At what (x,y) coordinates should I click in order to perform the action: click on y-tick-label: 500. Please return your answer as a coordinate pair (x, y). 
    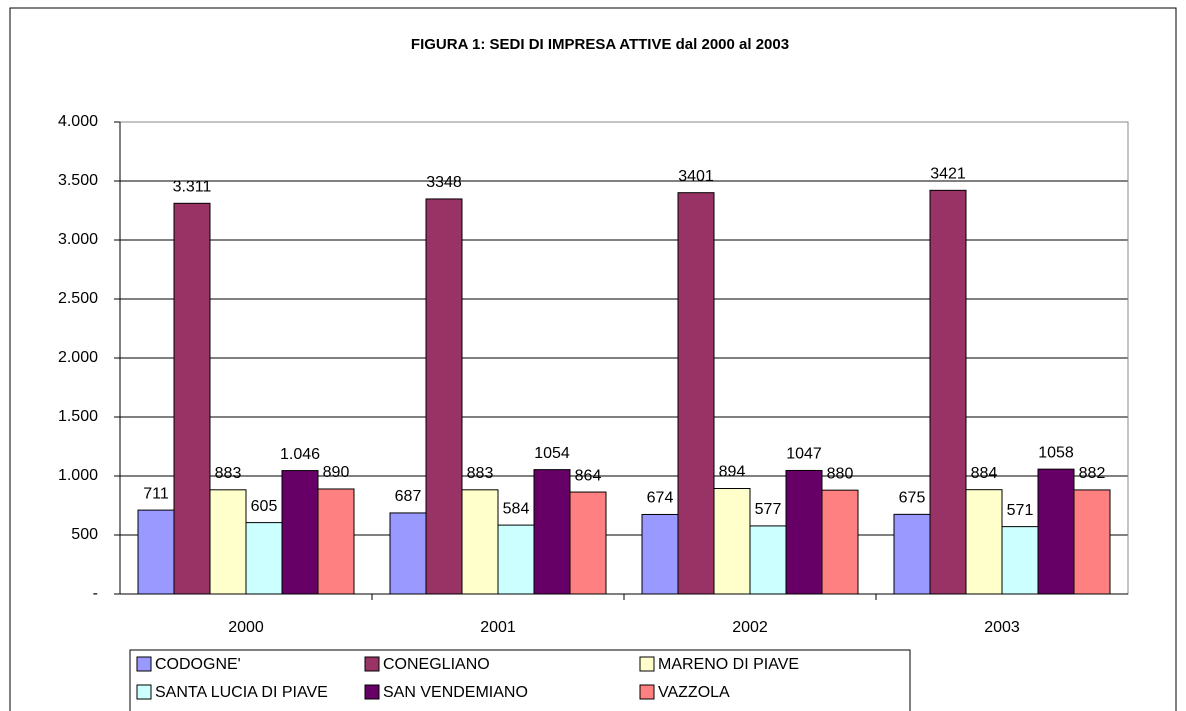
    Looking at the image, I should click on (84, 534).